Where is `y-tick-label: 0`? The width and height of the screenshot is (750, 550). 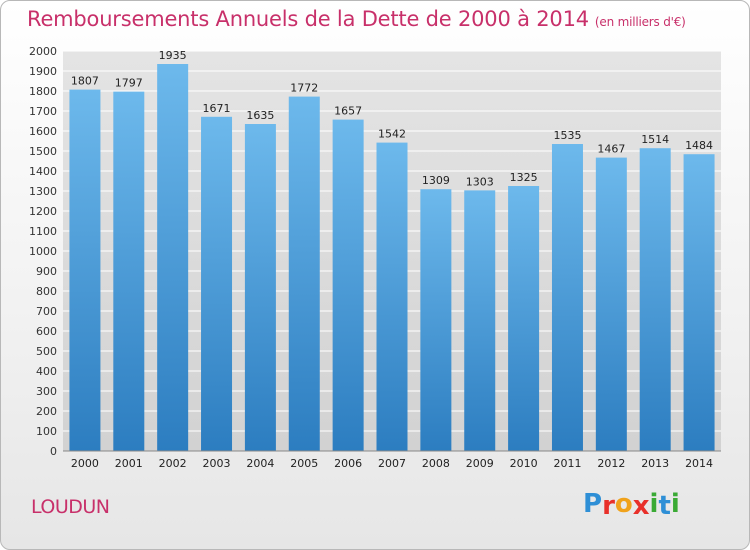 y-tick-label: 0 is located at coordinates (53, 451).